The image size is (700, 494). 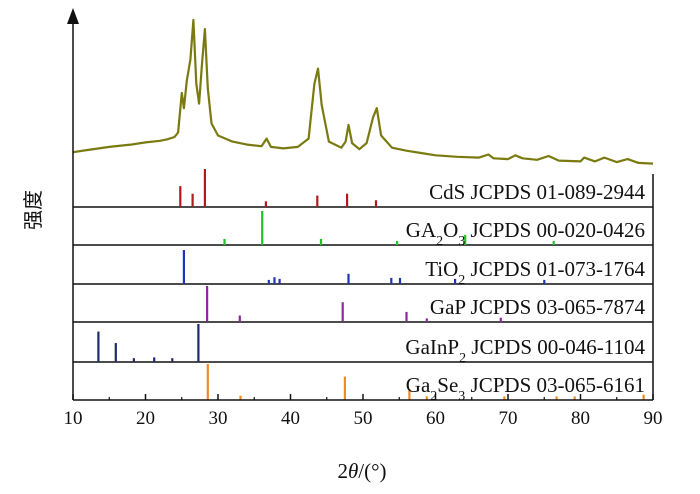 I want to click on x-tick-label: 90, so click(x=653, y=418).